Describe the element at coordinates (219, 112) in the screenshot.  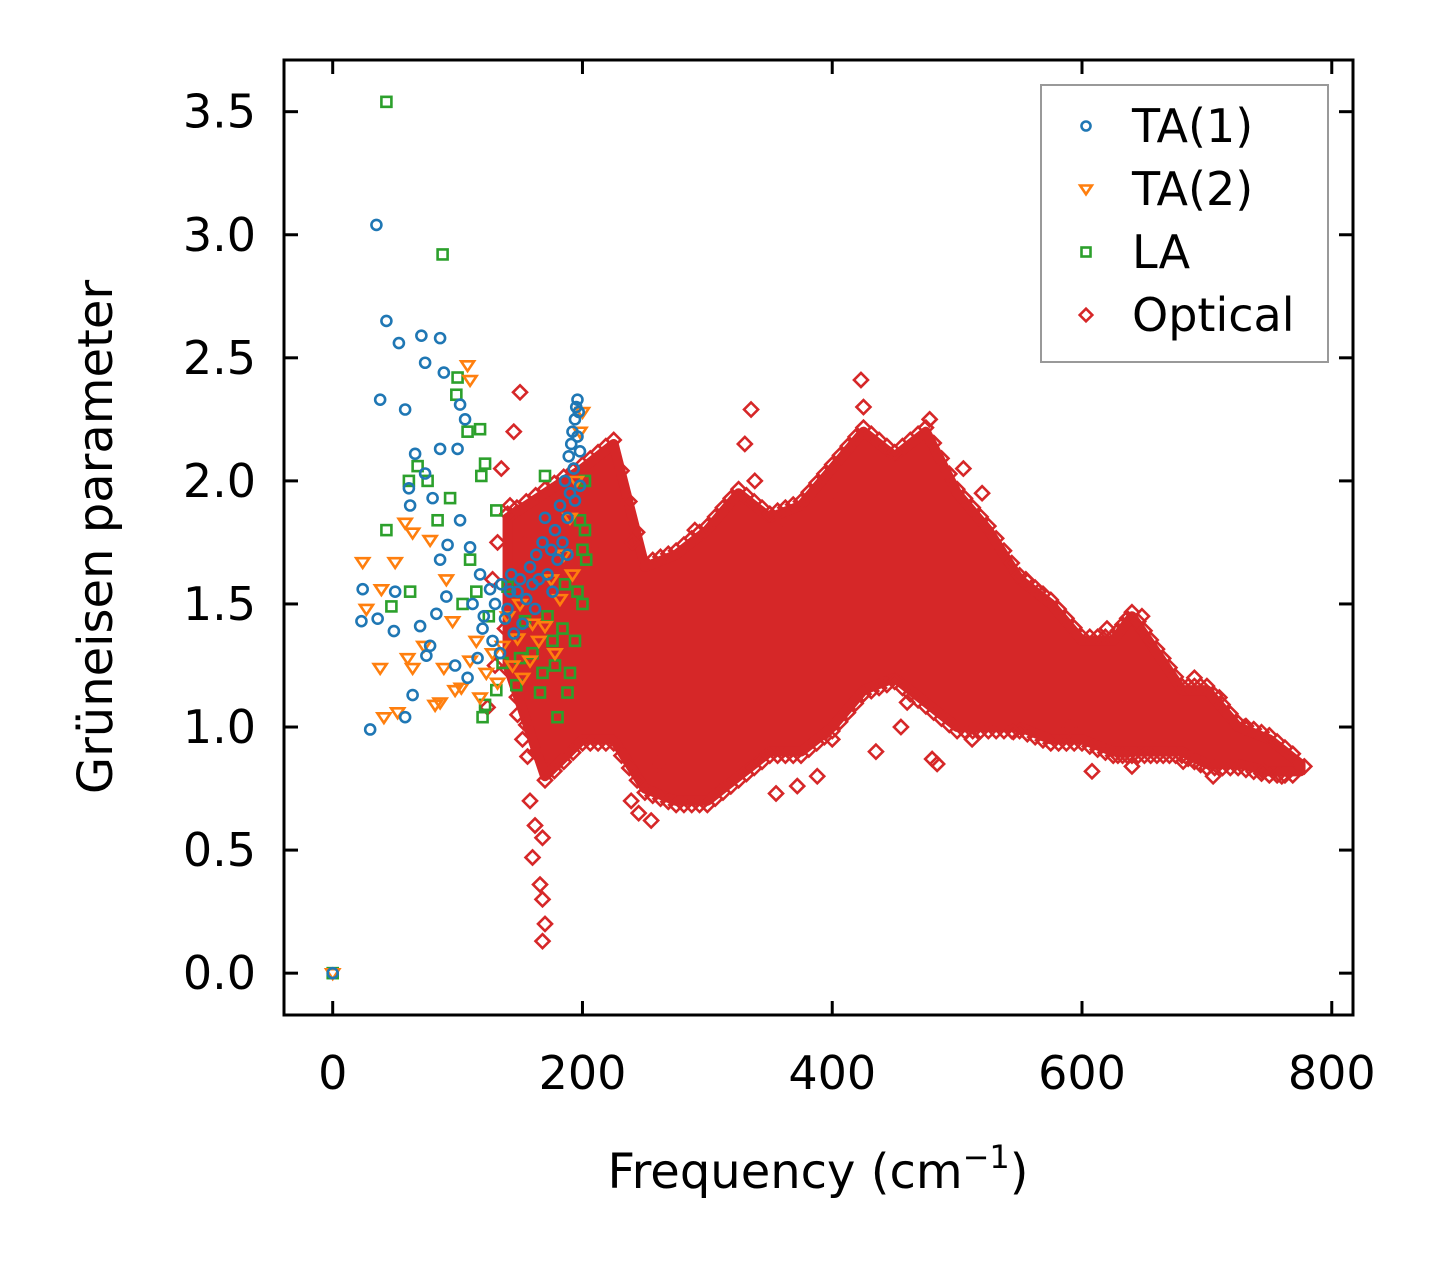
I see `y-tick-label: 3.5` at that location.